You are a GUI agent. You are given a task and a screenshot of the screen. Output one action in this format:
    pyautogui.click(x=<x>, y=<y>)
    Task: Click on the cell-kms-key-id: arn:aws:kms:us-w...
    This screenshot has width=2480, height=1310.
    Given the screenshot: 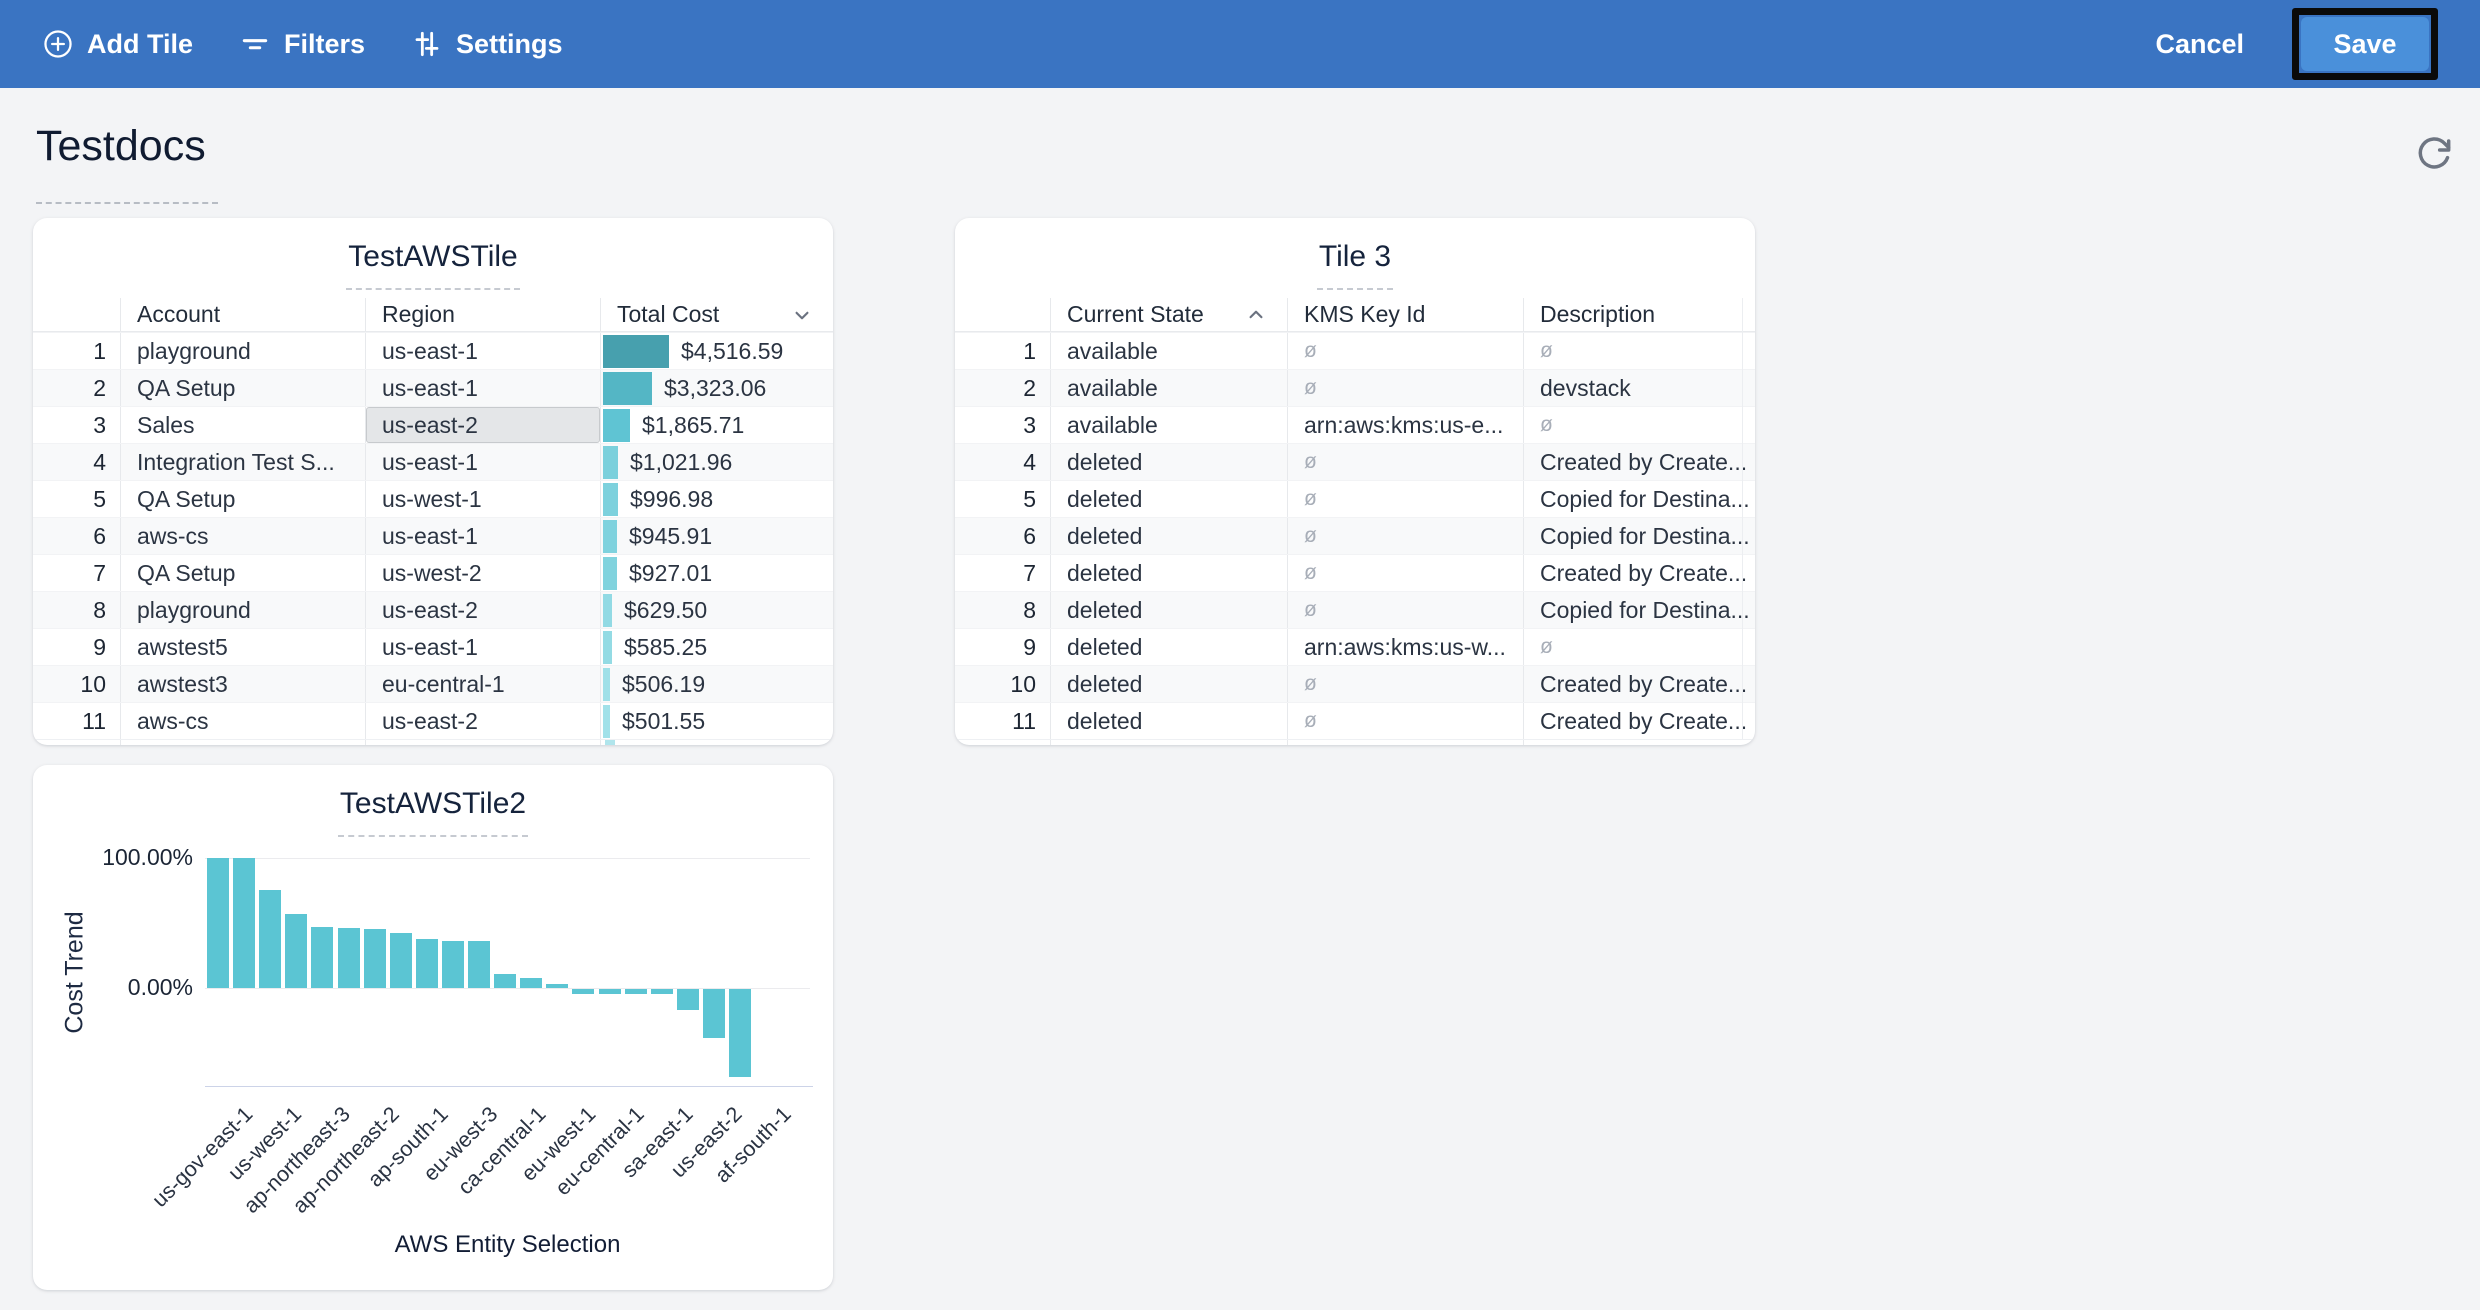 What is the action you would take?
    pyautogui.click(x=1405, y=647)
    